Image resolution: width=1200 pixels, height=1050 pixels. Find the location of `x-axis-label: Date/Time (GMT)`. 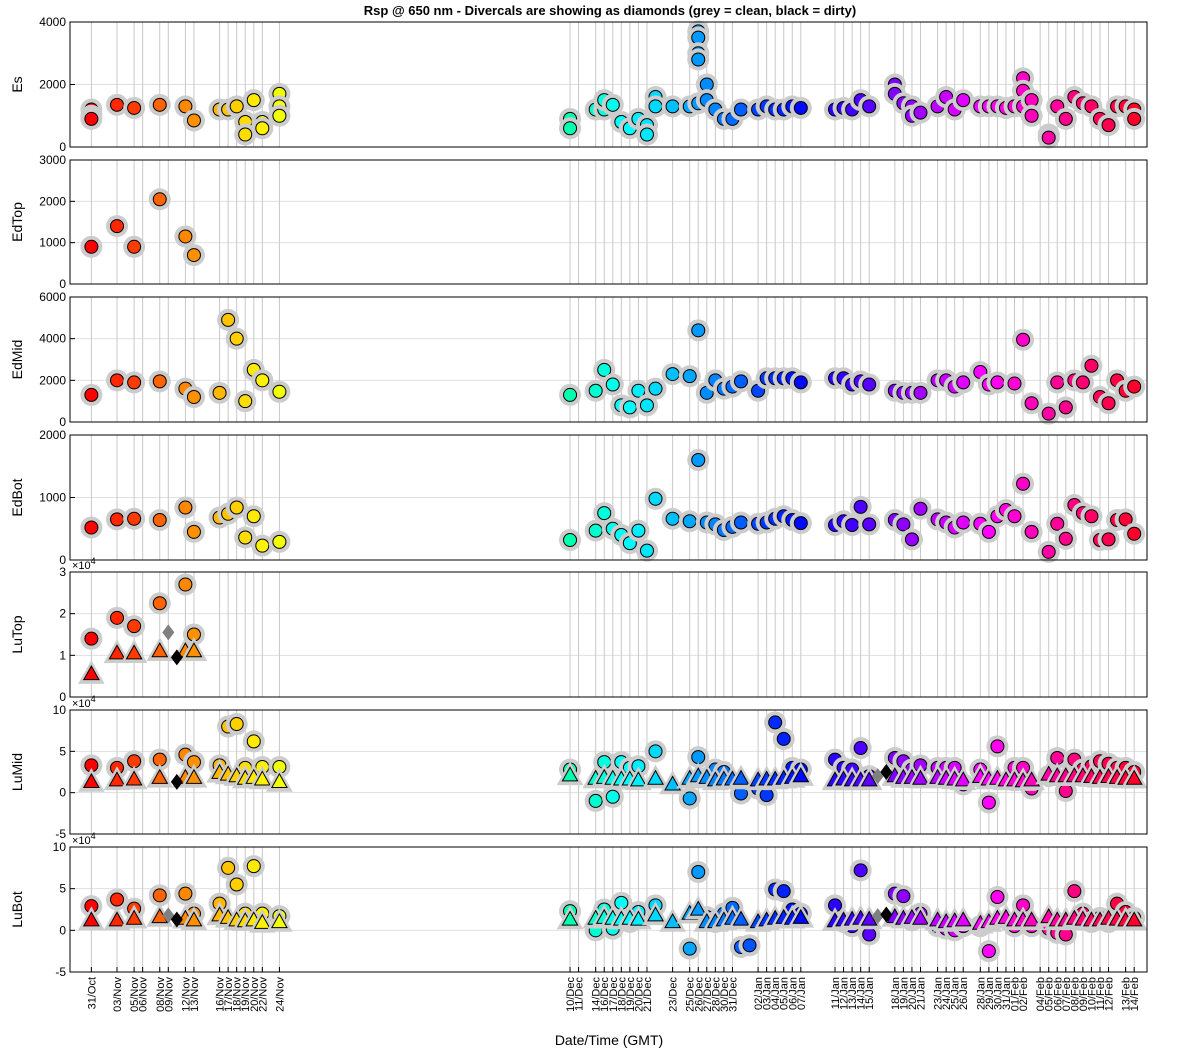

x-axis-label: Date/Time (GMT) is located at coordinates (609, 1040).